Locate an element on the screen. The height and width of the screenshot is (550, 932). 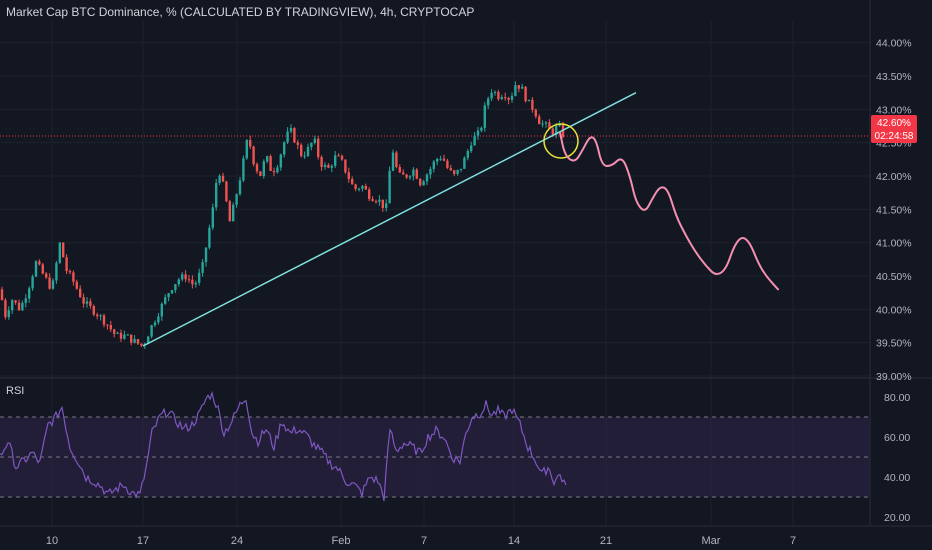
price-tick-label: 43.50% is located at coordinates (894, 77).